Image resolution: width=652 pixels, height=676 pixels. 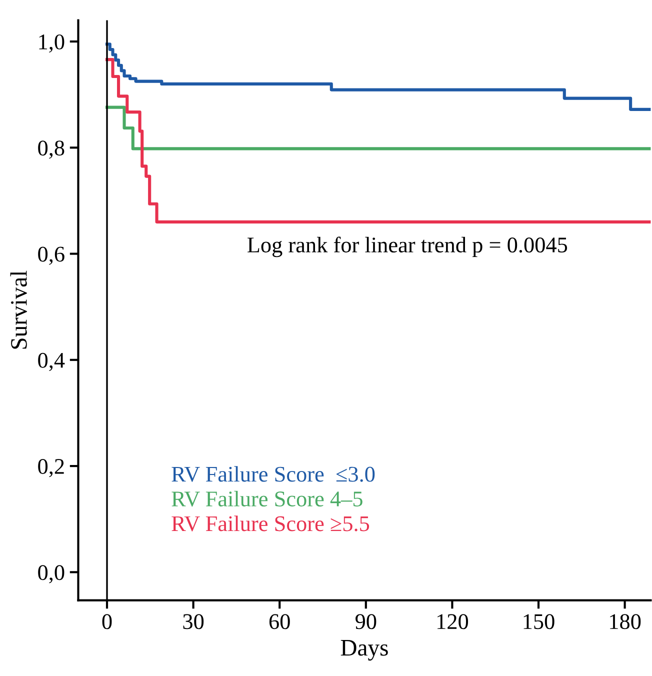 I want to click on y-tick-label: 0,6, so click(x=51, y=255).